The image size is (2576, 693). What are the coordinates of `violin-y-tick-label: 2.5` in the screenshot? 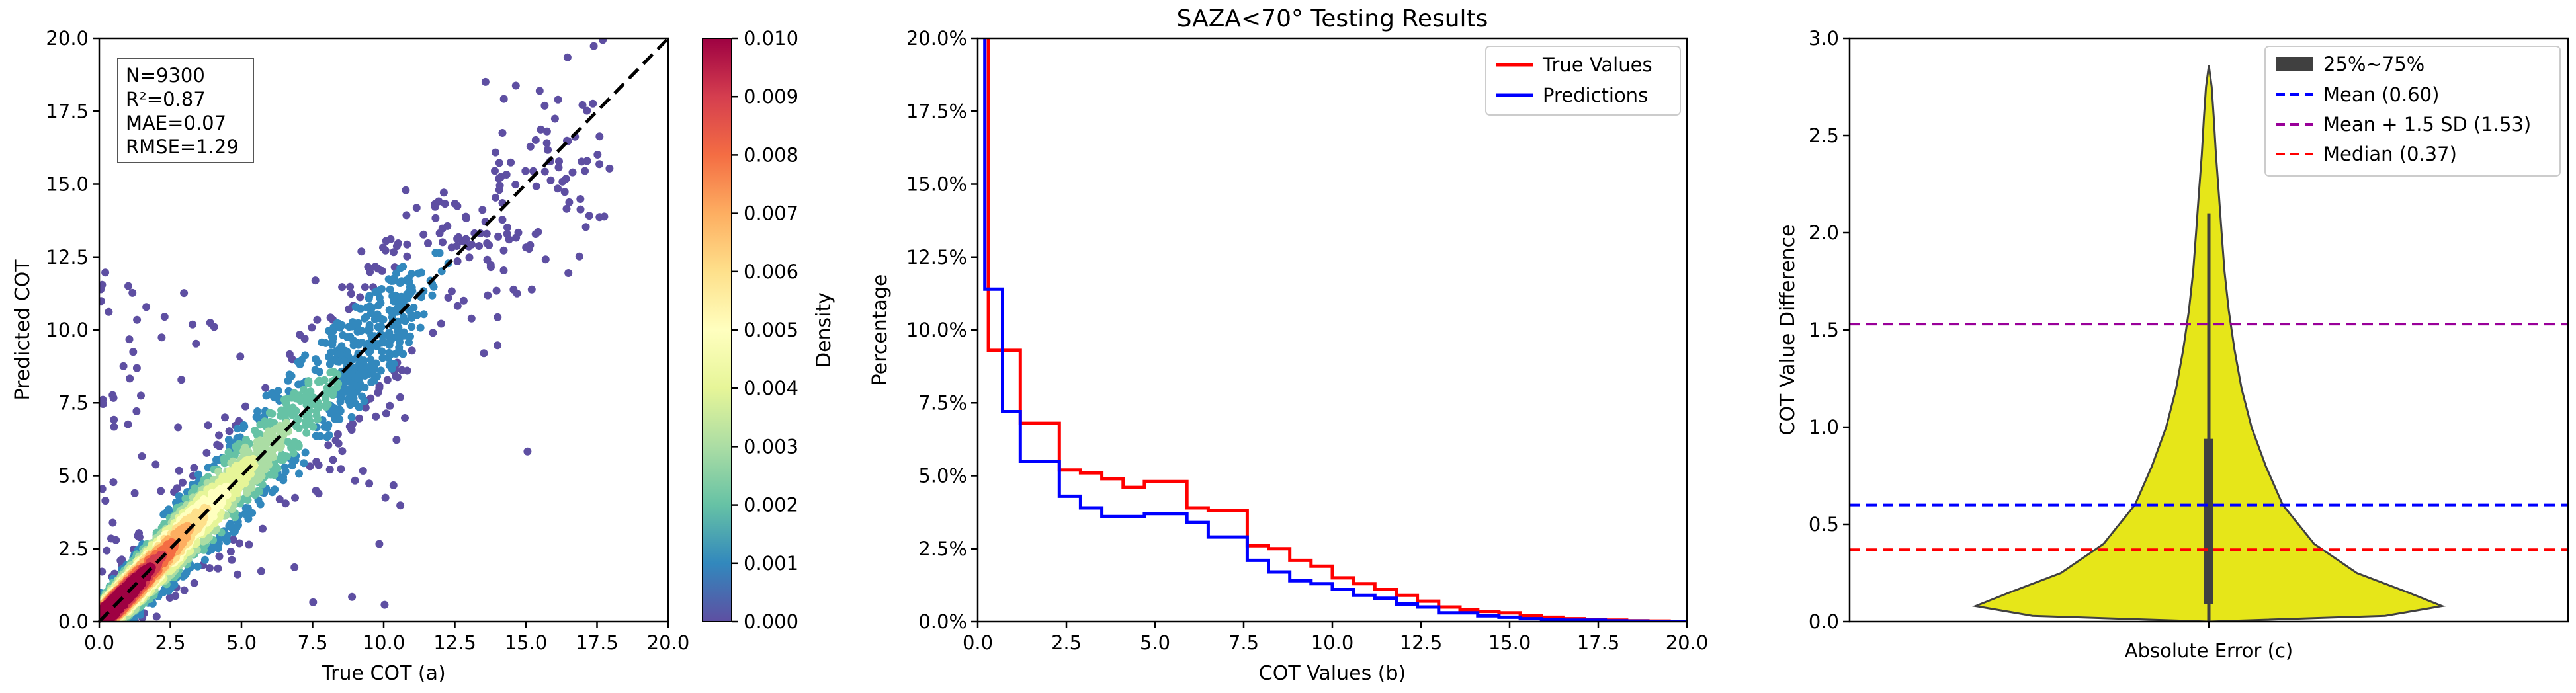 It's located at (1824, 135).